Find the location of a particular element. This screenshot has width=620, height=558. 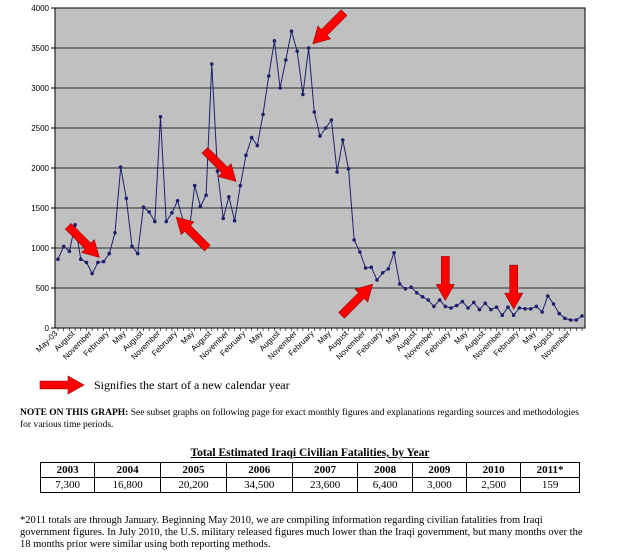

year-cell: 2006 is located at coordinates (259, 470).